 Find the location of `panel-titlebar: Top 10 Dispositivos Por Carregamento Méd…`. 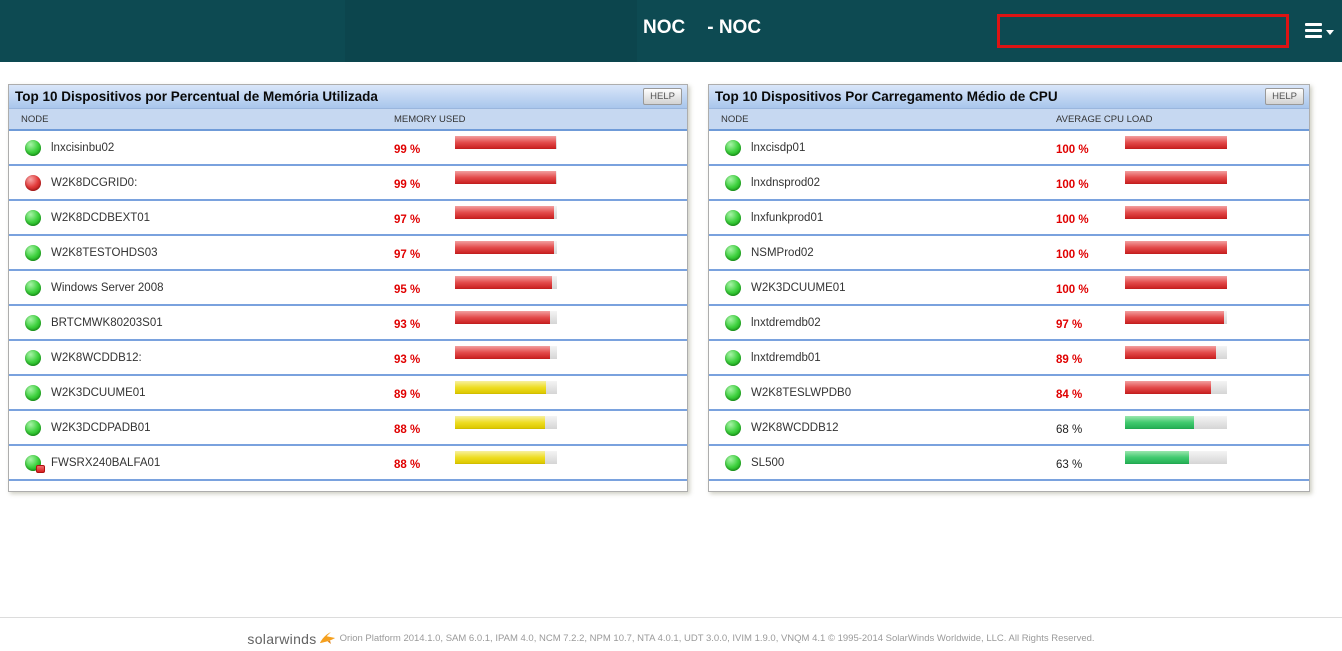

panel-titlebar: Top 10 Dispositivos Por Carregamento Méd… is located at coordinates (1009, 97).